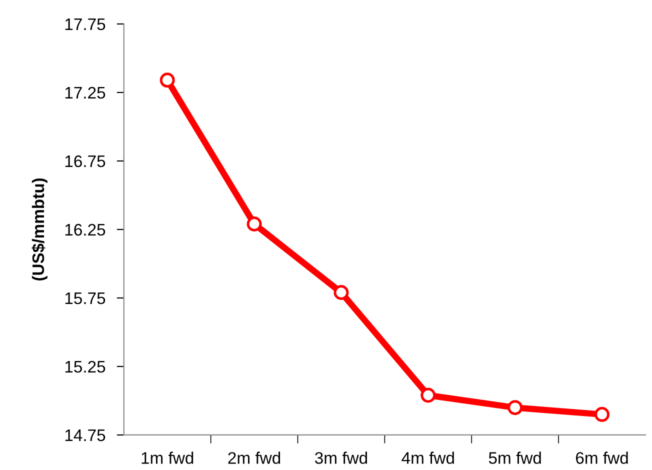 This screenshot has width=652, height=470. Describe the element at coordinates (168, 458) in the screenshot. I see `x-tick-label: 1m fwd` at that location.